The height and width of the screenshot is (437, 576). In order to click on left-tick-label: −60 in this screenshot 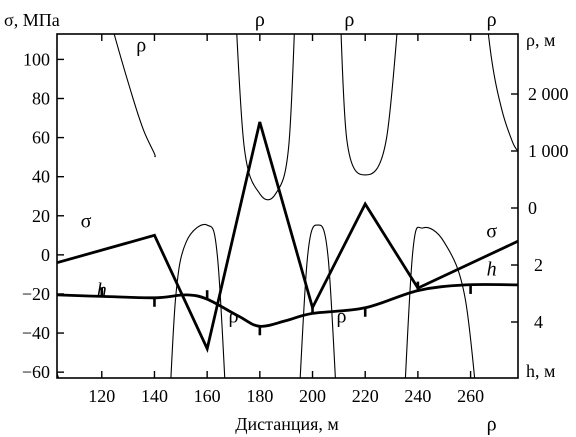, I will do `click(36, 372)`.